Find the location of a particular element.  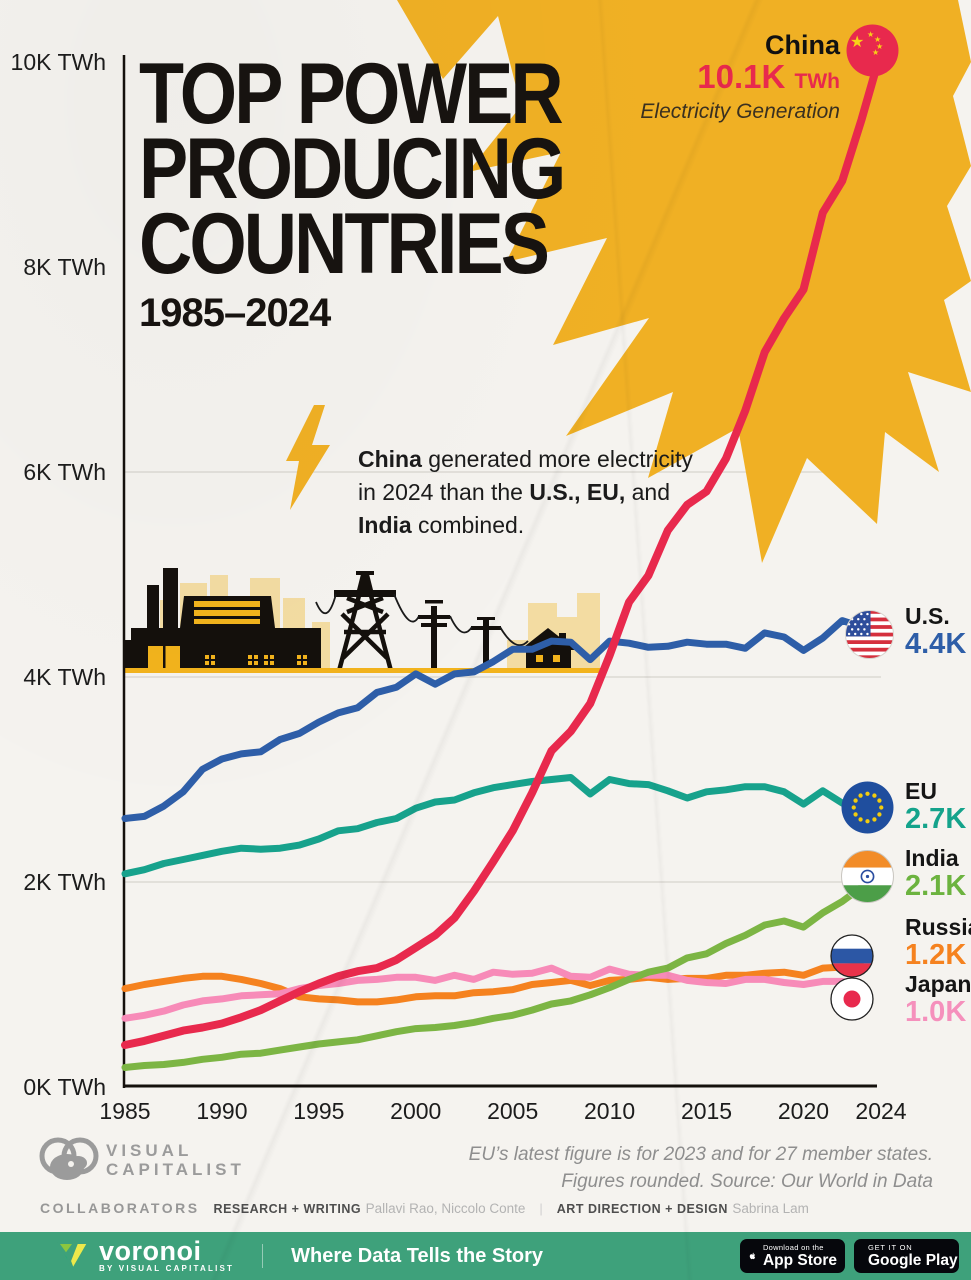

china-callout-name: China is located at coordinates (802, 45).